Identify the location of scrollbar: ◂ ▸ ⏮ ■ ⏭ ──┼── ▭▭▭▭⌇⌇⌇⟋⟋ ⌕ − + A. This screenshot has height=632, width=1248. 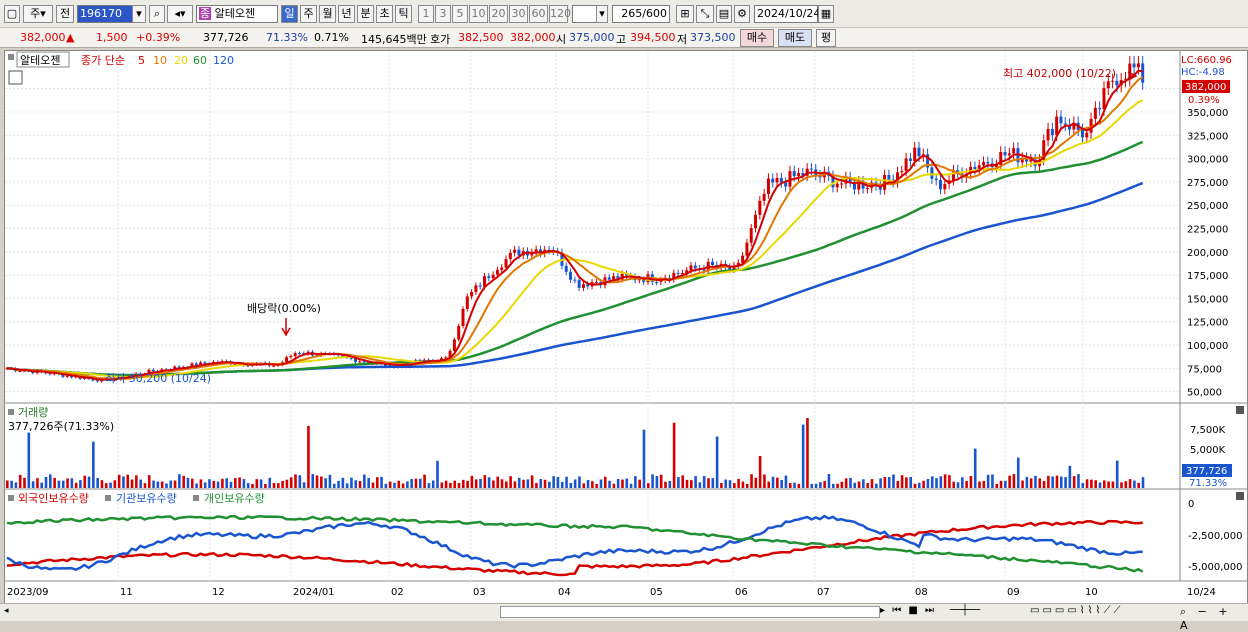
(624, 617).